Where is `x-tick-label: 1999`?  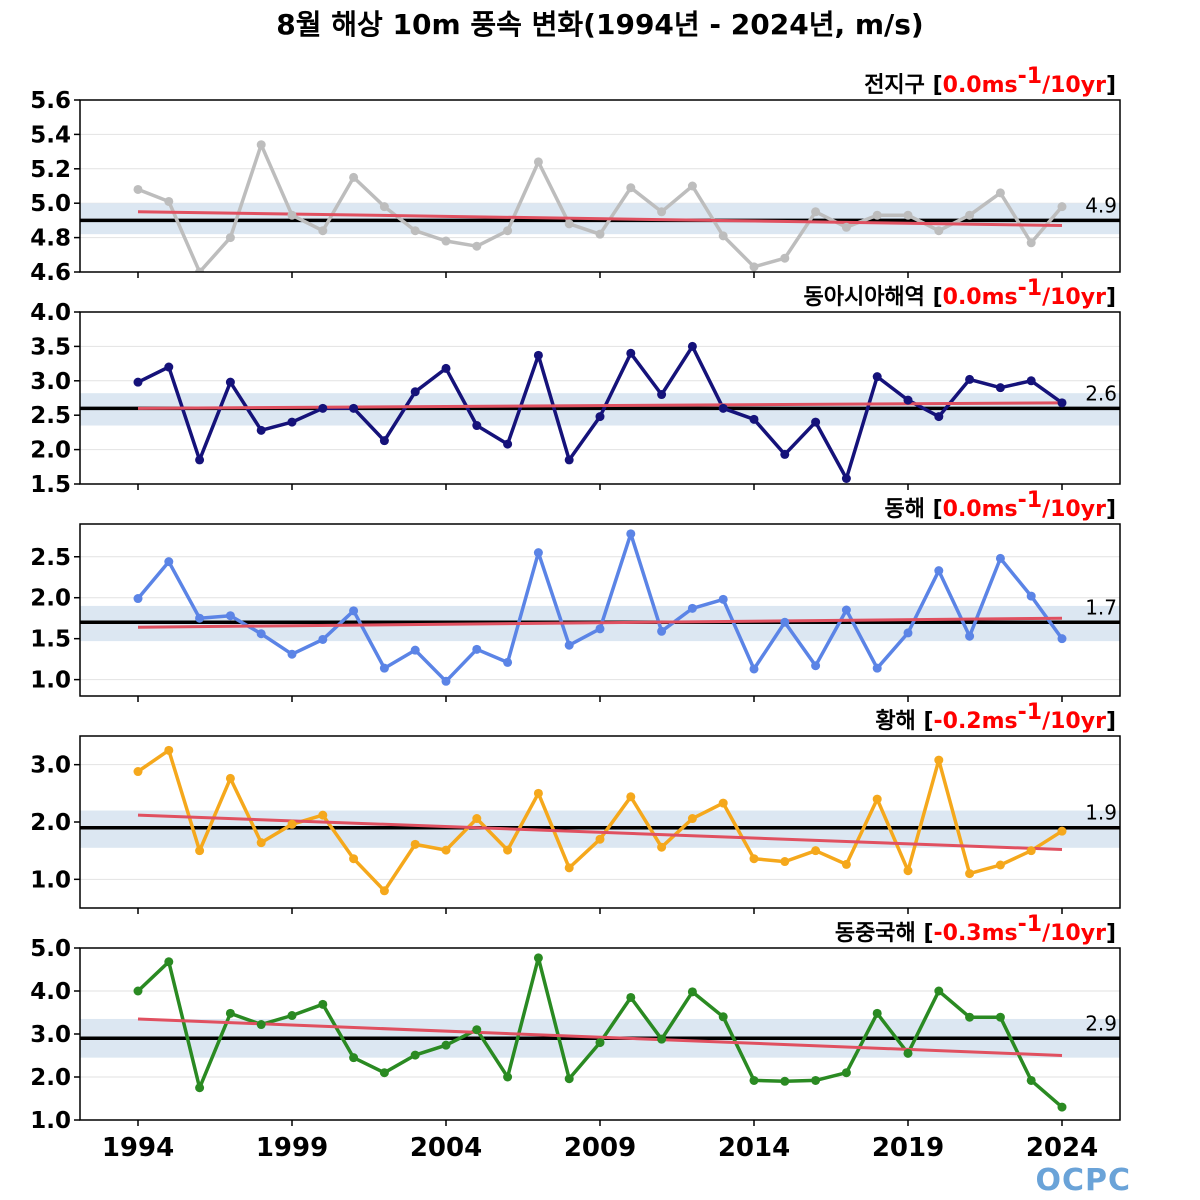 x-tick-label: 1999 is located at coordinates (292, 1148).